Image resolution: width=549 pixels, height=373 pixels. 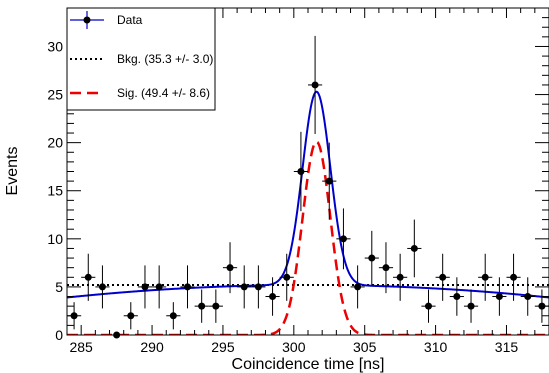 I want to click on y-tick-label: 20, so click(x=55, y=143).